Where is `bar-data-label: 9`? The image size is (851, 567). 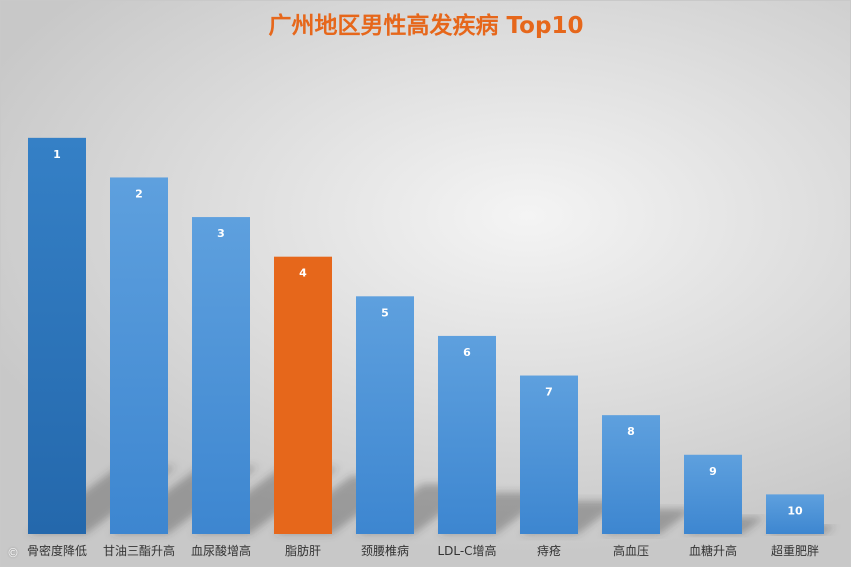 bar-data-label: 9 is located at coordinates (713, 471).